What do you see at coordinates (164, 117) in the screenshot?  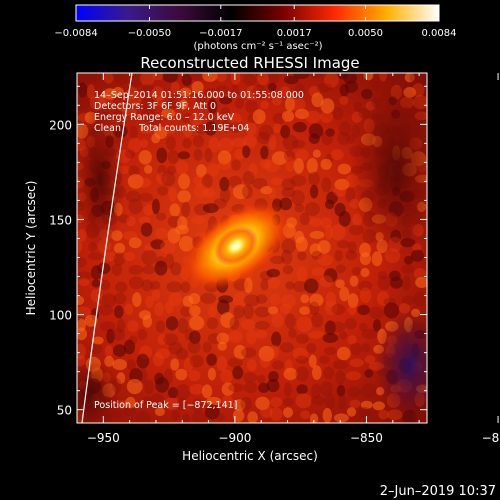 I see `annotation-energy-range: Energy Range: 6.0 – 12.0 keV` at bounding box center [164, 117].